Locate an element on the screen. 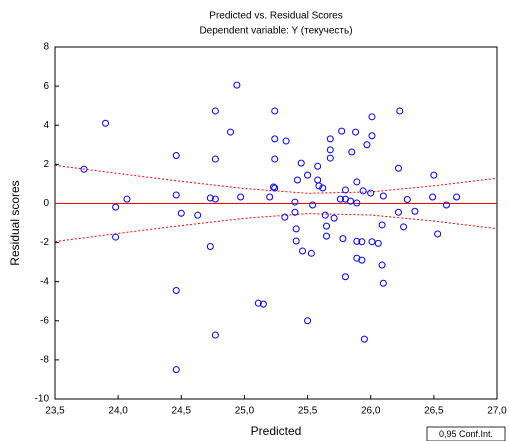 The width and height of the screenshot is (509, 441). chart-title: Predicted vs. Residual Scores is located at coordinates (275, 16).